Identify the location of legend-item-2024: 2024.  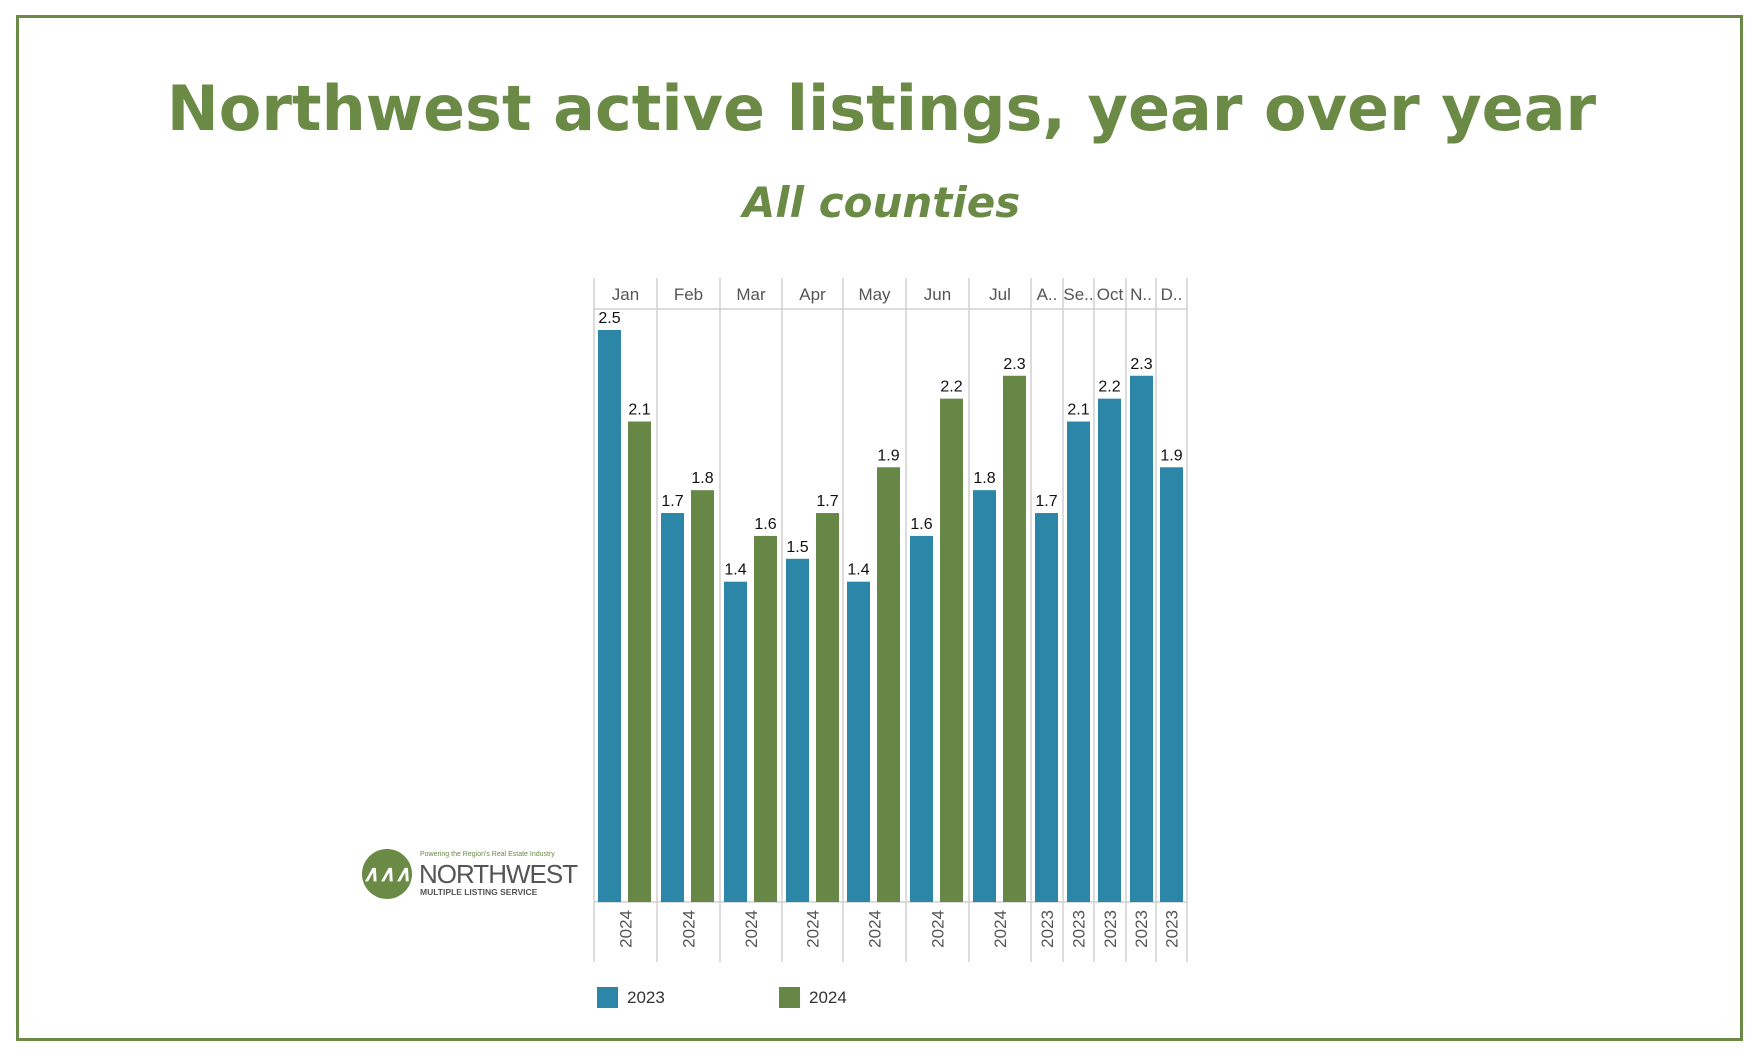
(813, 997).